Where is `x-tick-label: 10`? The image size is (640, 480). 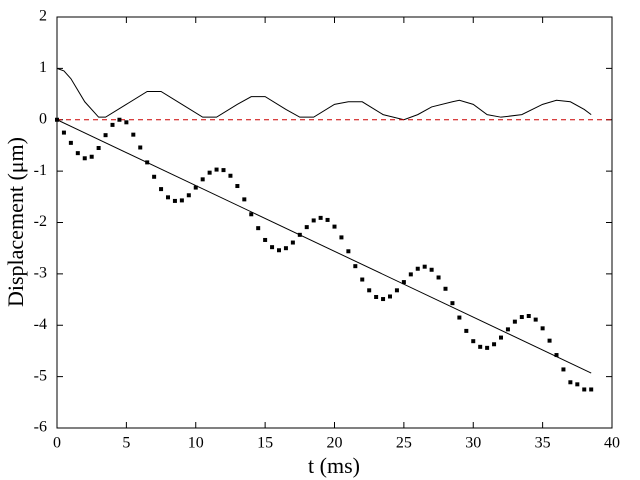
x-tick-label: 10 is located at coordinates (196, 443).